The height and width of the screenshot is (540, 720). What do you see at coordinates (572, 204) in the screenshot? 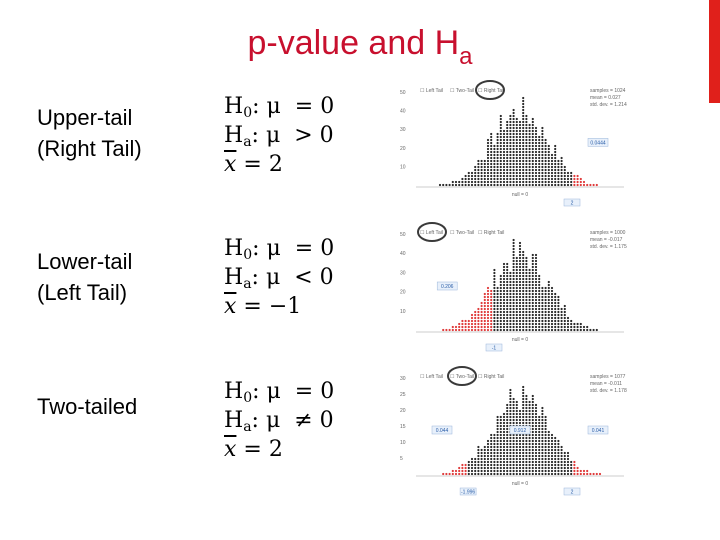
I see `cutoff-label: 2` at bounding box center [572, 204].